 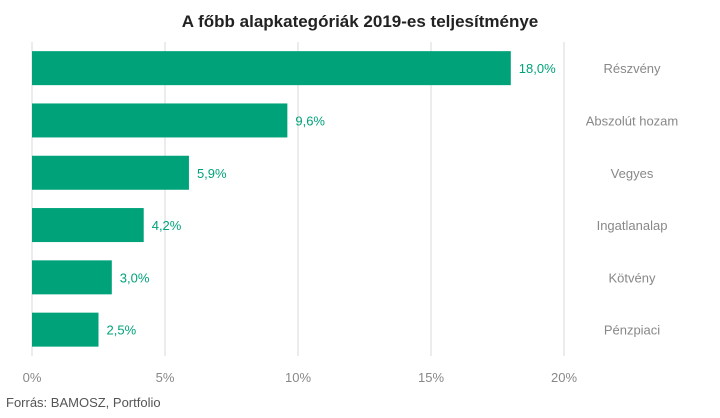 I want to click on value-label: 18,0%, so click(x=537, y=68).